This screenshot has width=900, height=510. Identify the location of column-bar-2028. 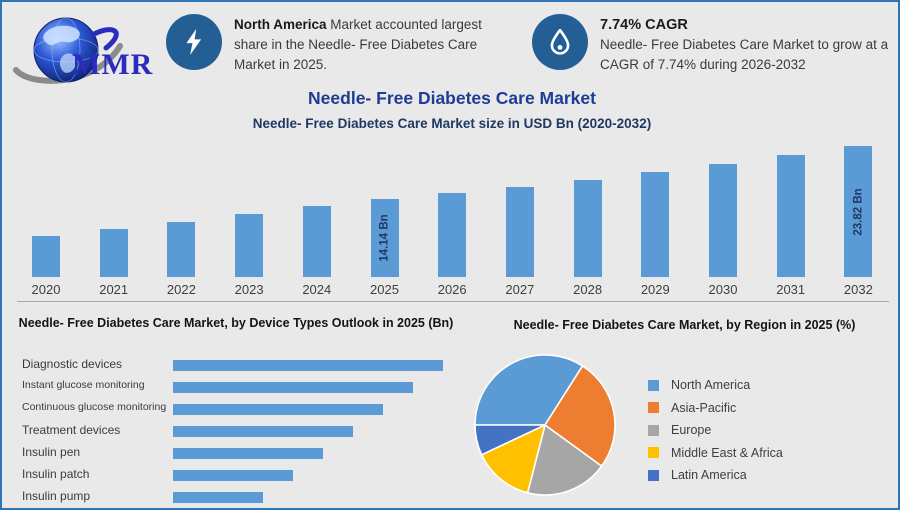
(587, 228).